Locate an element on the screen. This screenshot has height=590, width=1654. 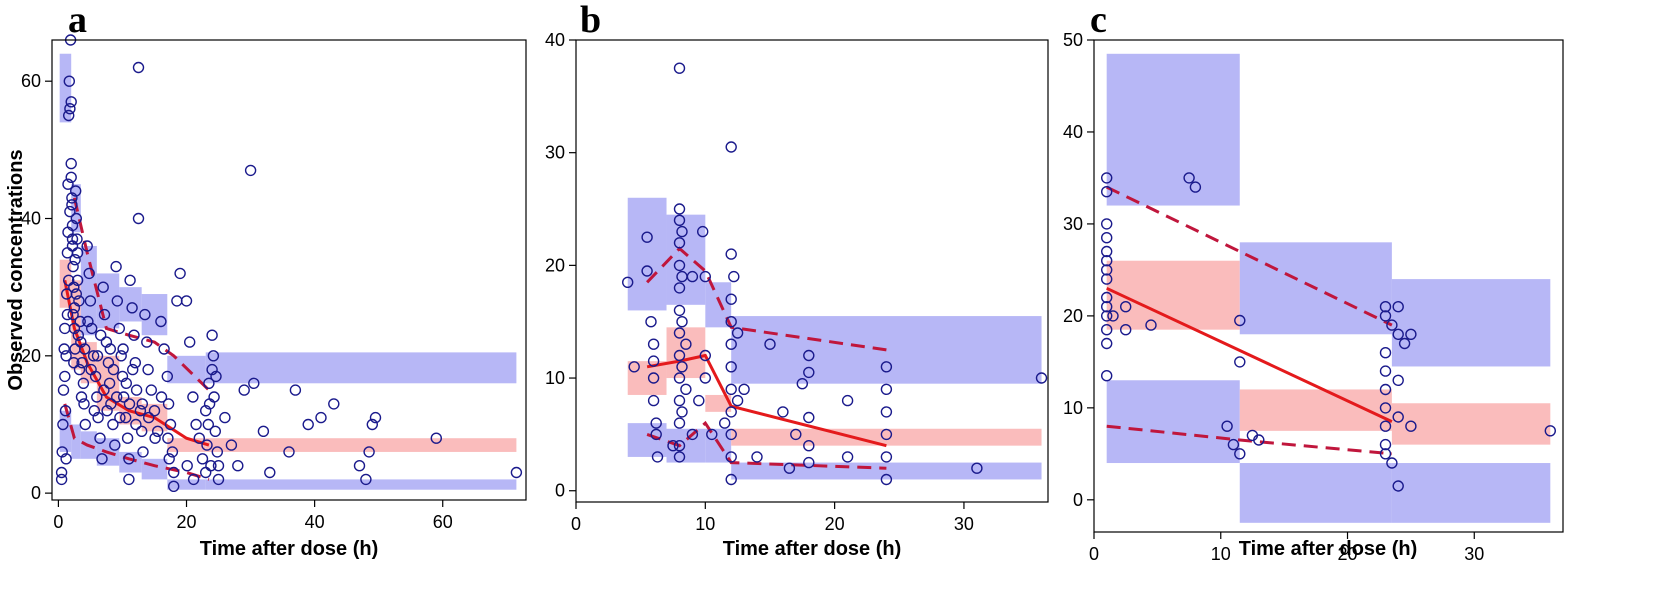
panel-c-y-tick-label: 50 is located at coordinates (1073, 40).